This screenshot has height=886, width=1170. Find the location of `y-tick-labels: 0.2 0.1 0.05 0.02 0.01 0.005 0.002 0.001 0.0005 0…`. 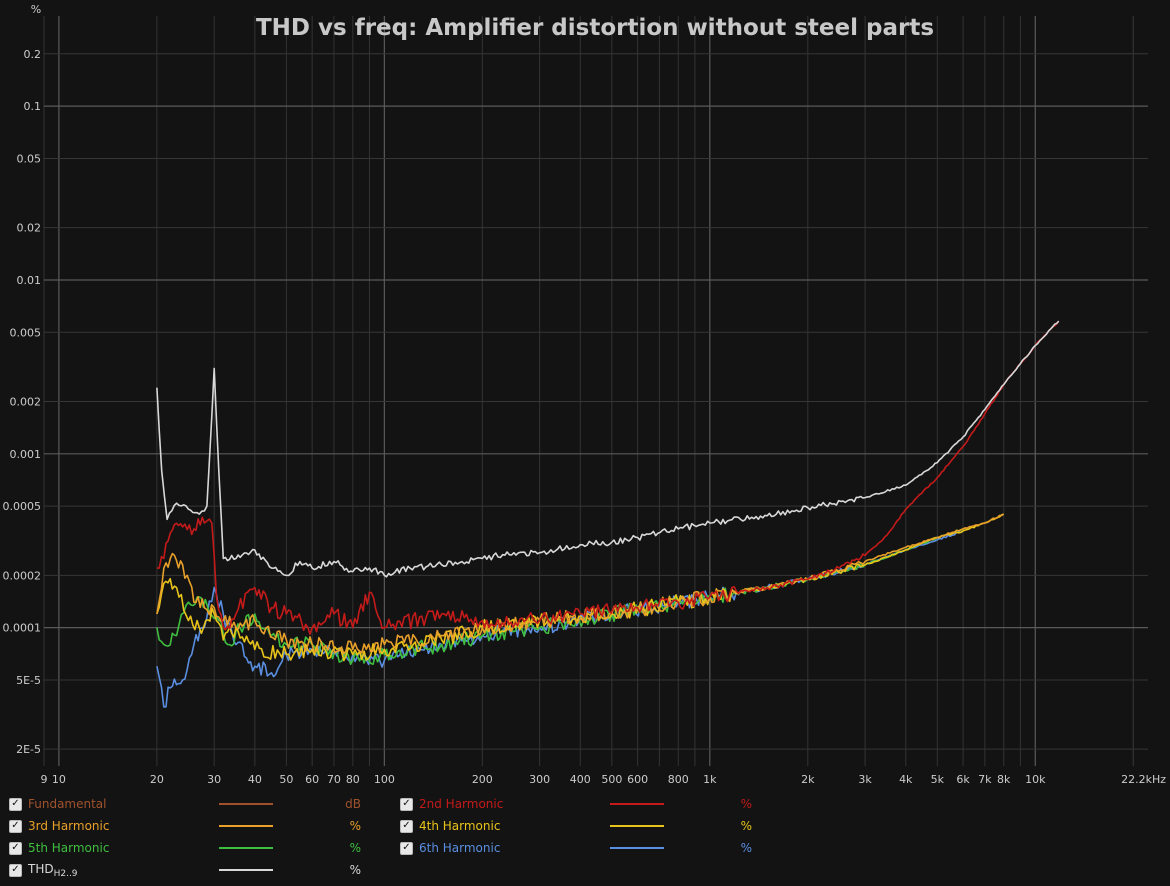

y-tick-labels: 0.2 0.1 0.05 0.02 0.01 0.005 0.002 0.001 0.0005 0… is located at coordinates (22, 402).